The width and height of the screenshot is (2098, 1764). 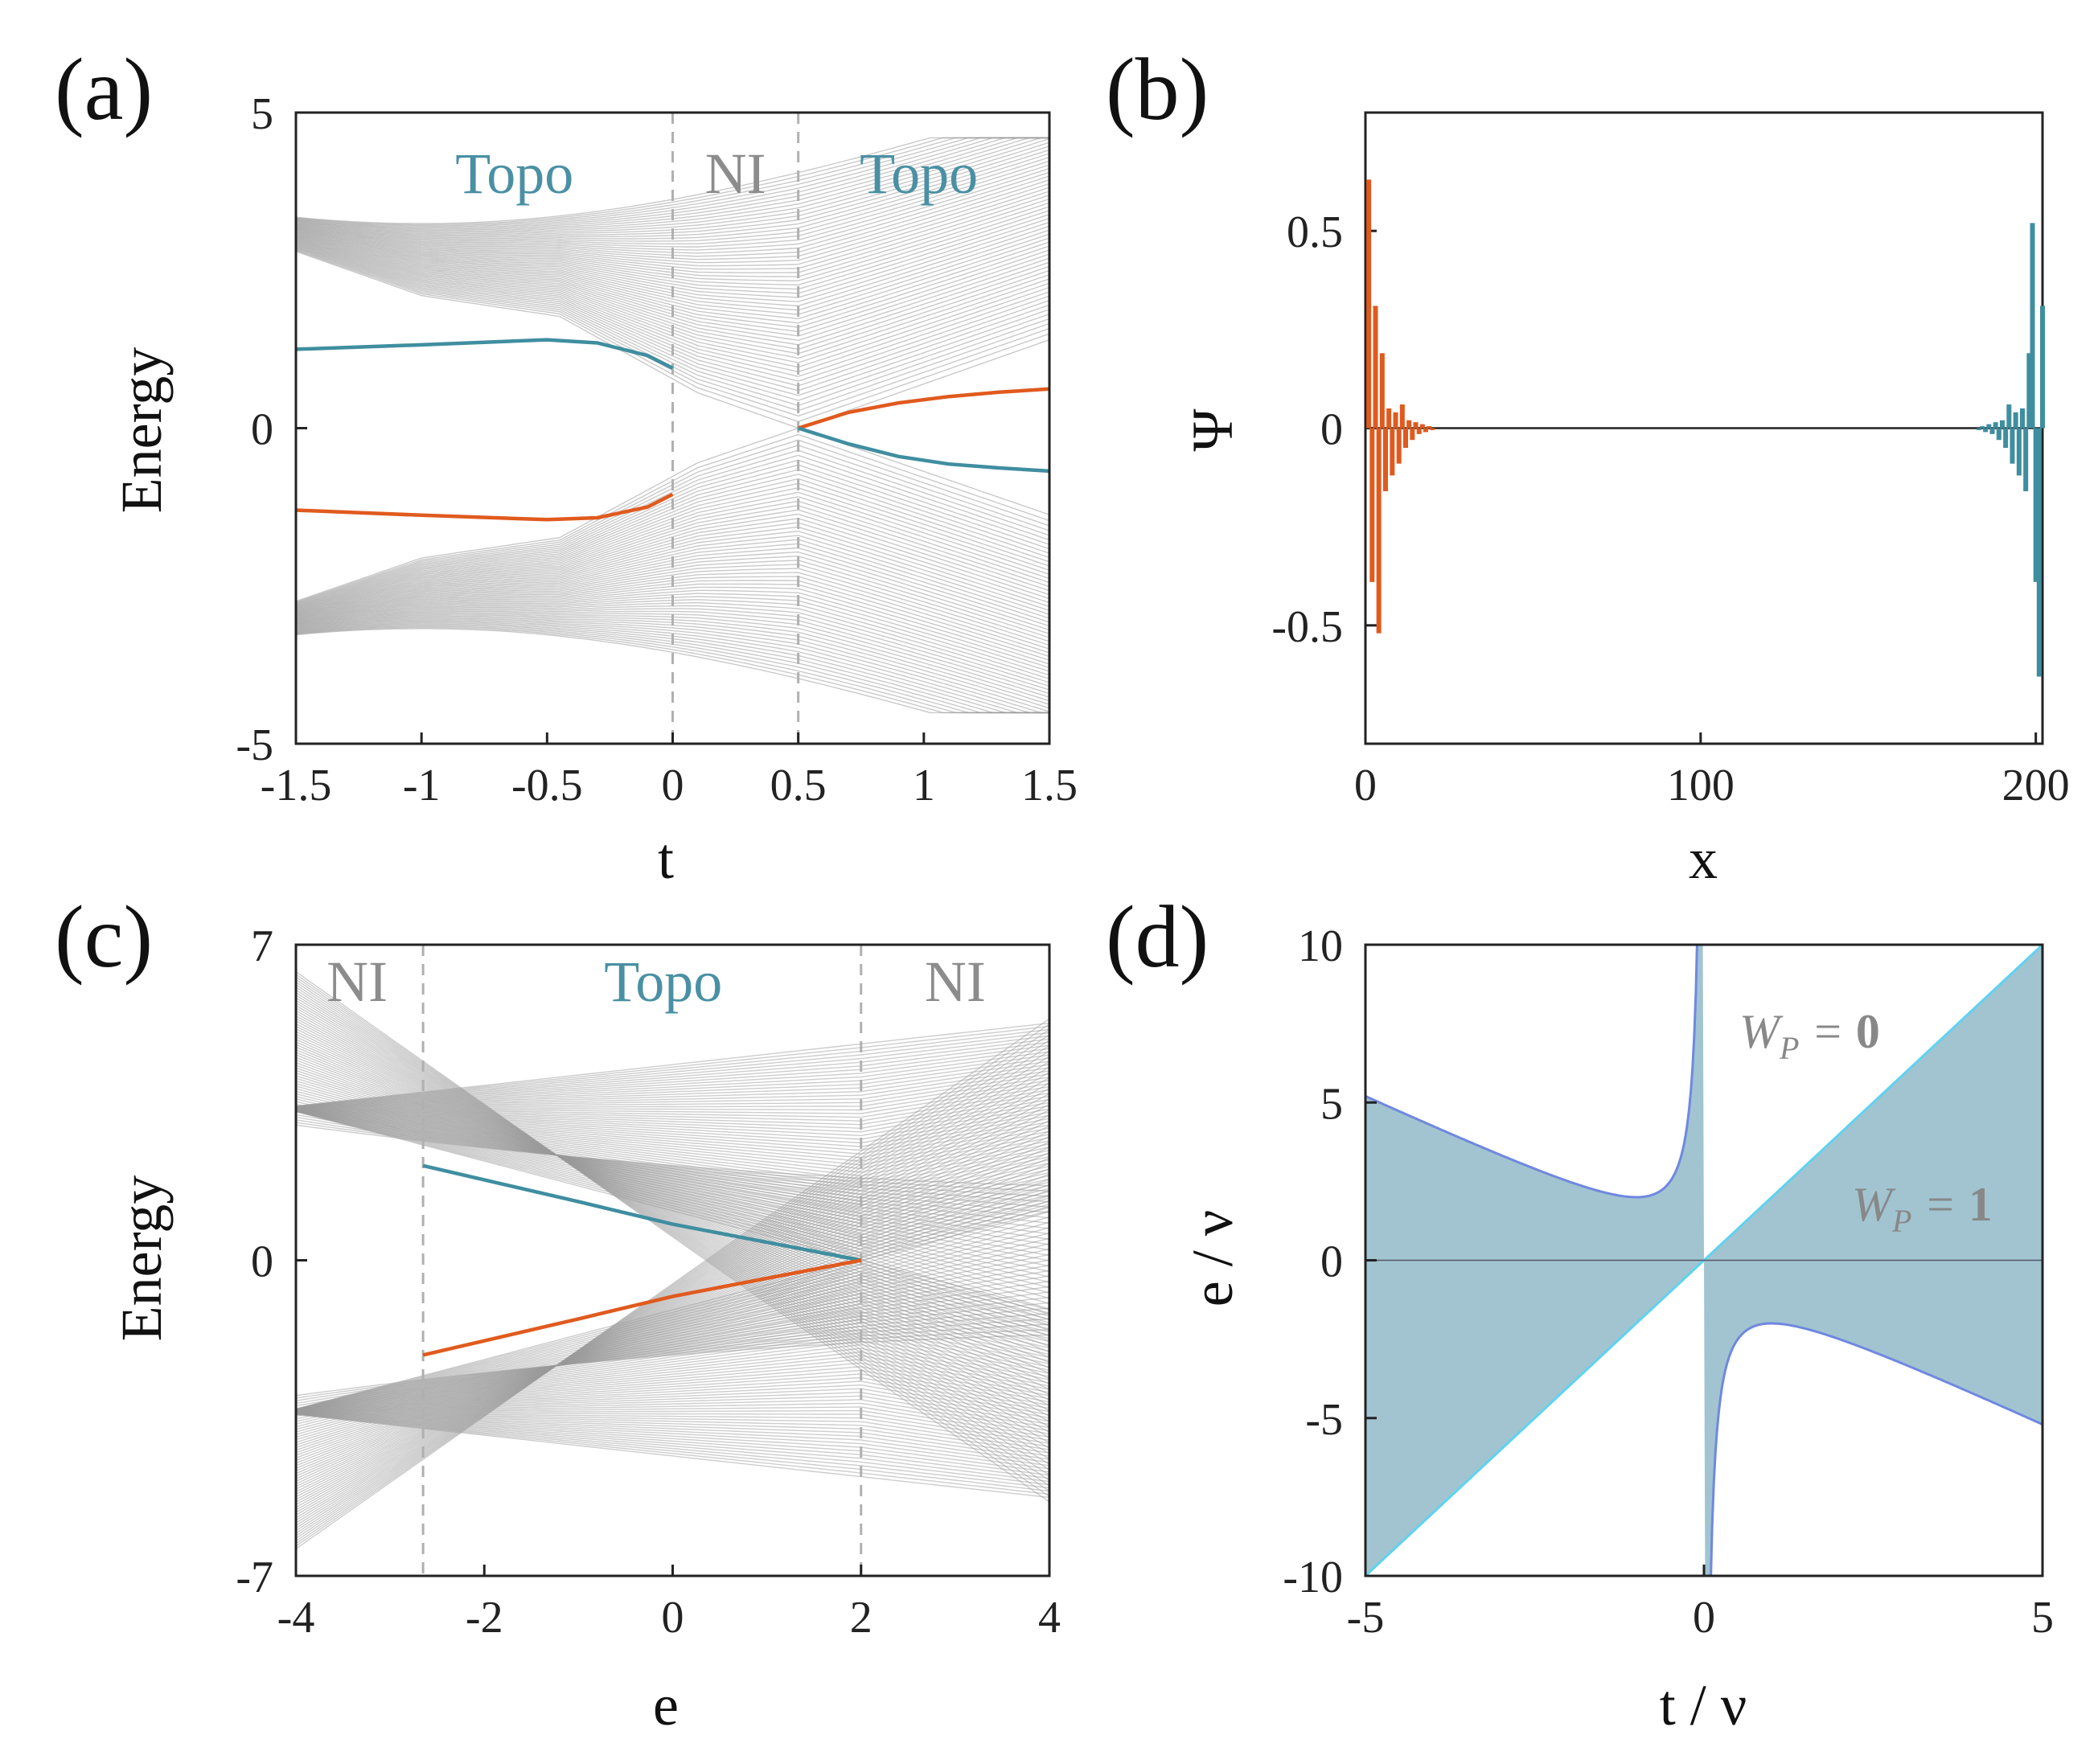 I want to click on c-xtick-label: 4, so click(x=1049, y=1618).